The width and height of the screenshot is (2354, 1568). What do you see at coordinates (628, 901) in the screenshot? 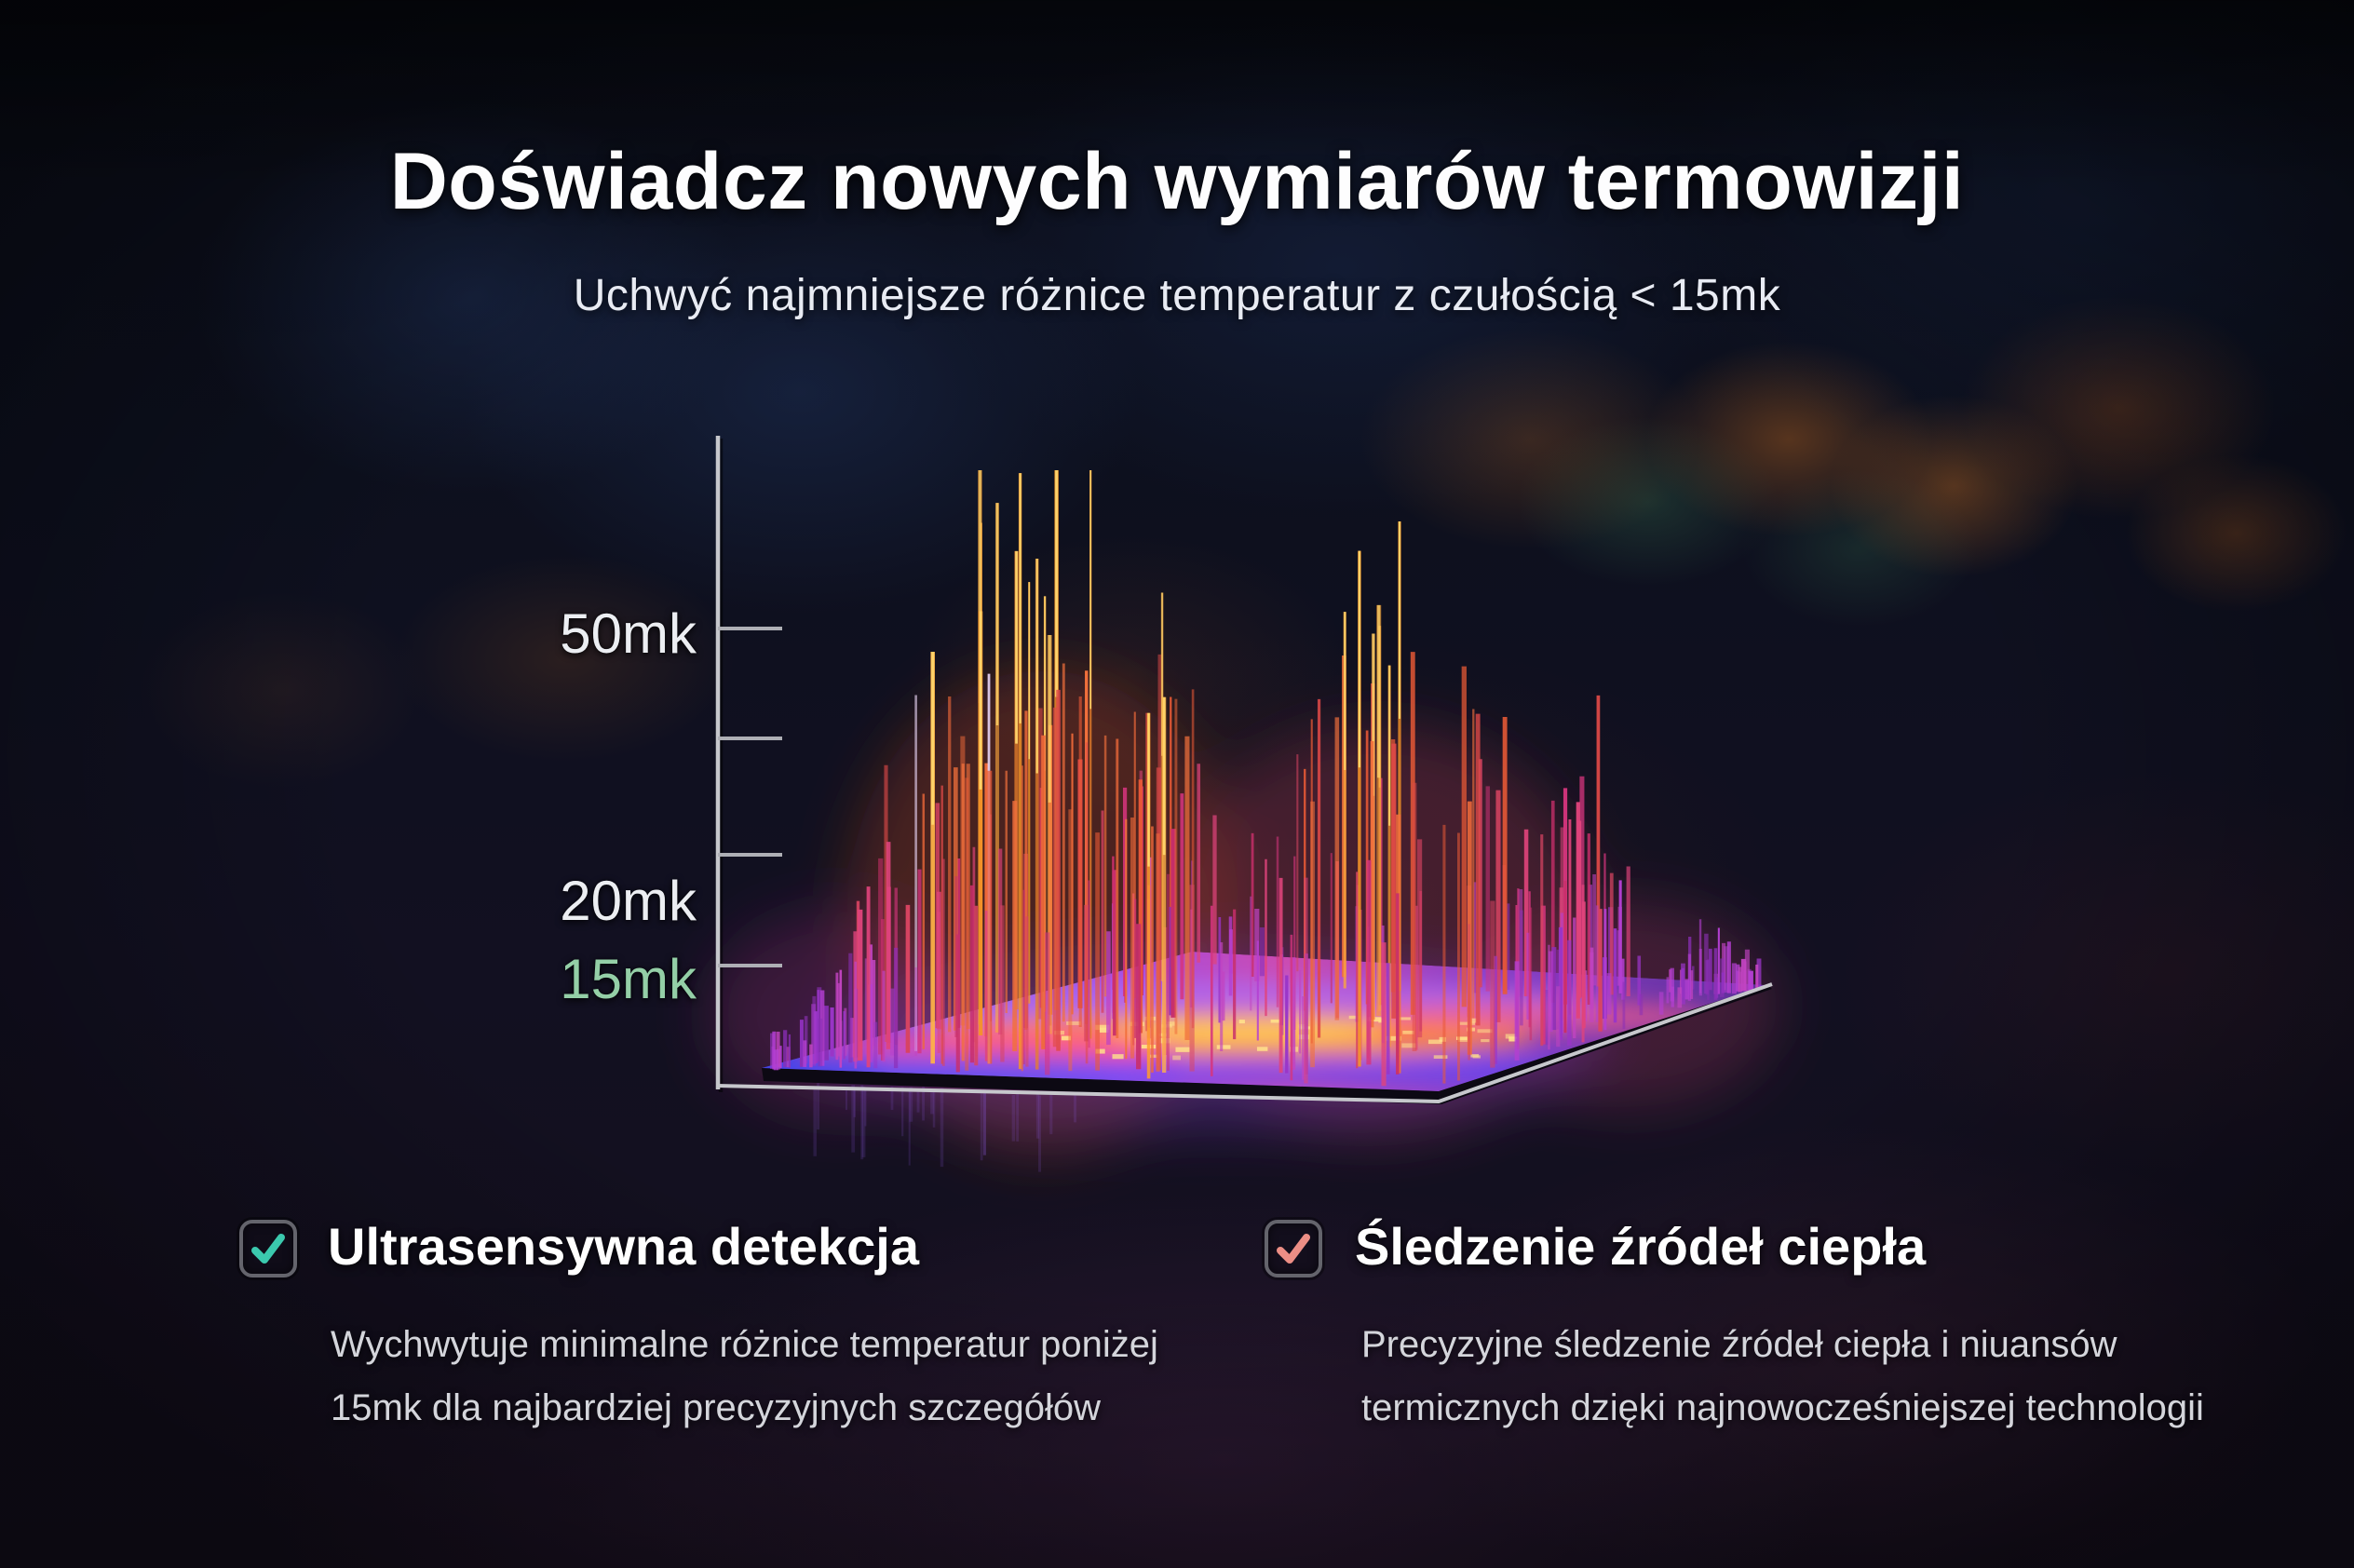
I see `y-axis-label-20mk: 20mk` at bounding box center [628, 901].